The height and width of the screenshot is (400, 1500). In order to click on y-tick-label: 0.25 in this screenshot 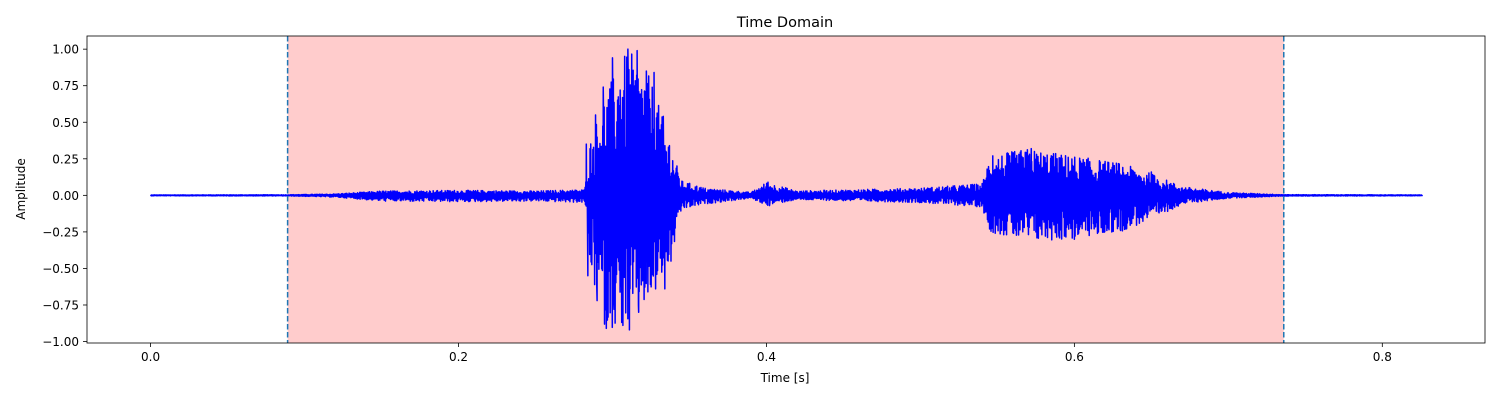, I will do `click(65, 159)`.